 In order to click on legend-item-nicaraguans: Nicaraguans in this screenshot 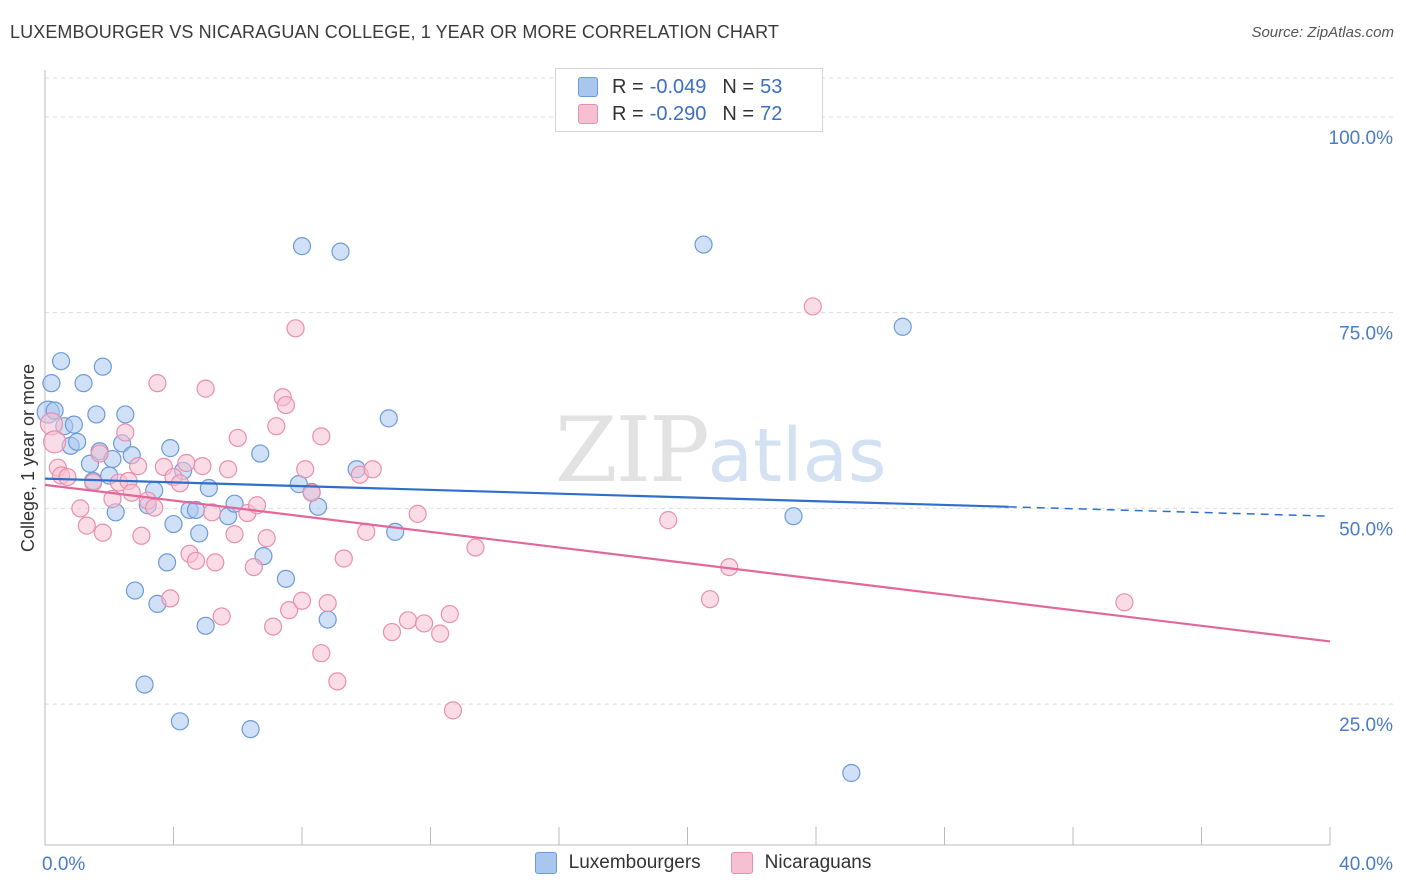, I will do `click(801, 863)`.